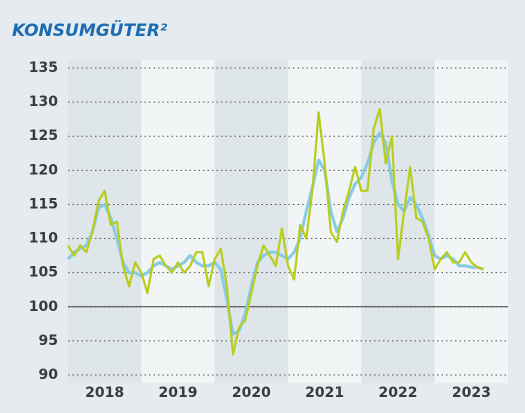 This screenshot has width=525, height=413. I want to click on x-tick-label: 2020, so click(251, 393).